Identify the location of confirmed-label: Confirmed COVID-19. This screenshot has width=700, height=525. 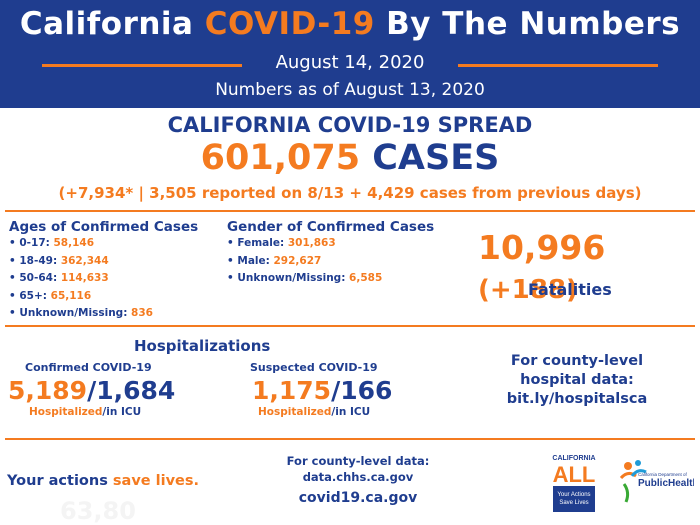
(88, 367).